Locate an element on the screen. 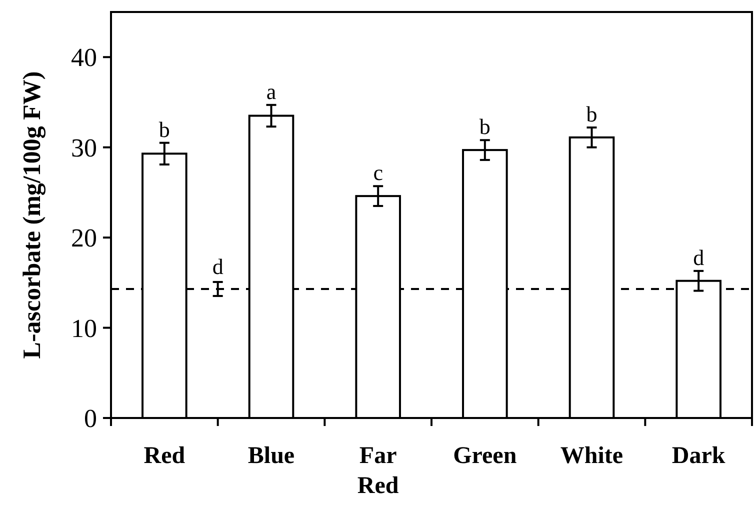 Image resolution: width=754 pixels, height=506 pixels. y-tick-label: 0 is located at coordinates (90, 419).